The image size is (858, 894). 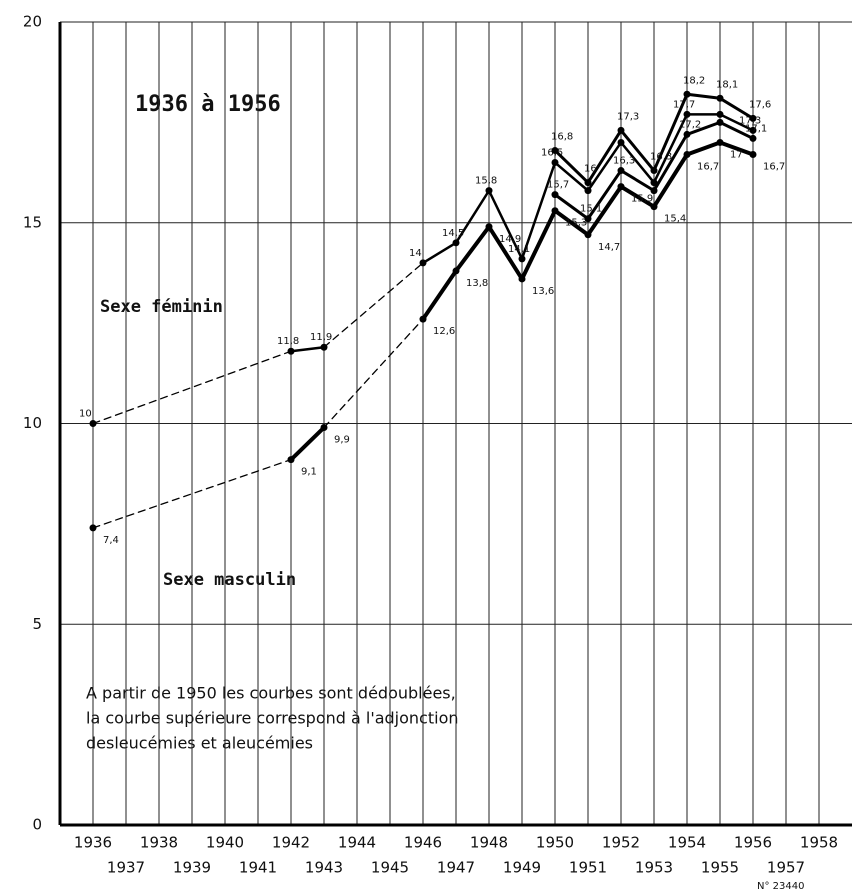 I want to click on data-label: 9,9, so click(x=342, y=440).